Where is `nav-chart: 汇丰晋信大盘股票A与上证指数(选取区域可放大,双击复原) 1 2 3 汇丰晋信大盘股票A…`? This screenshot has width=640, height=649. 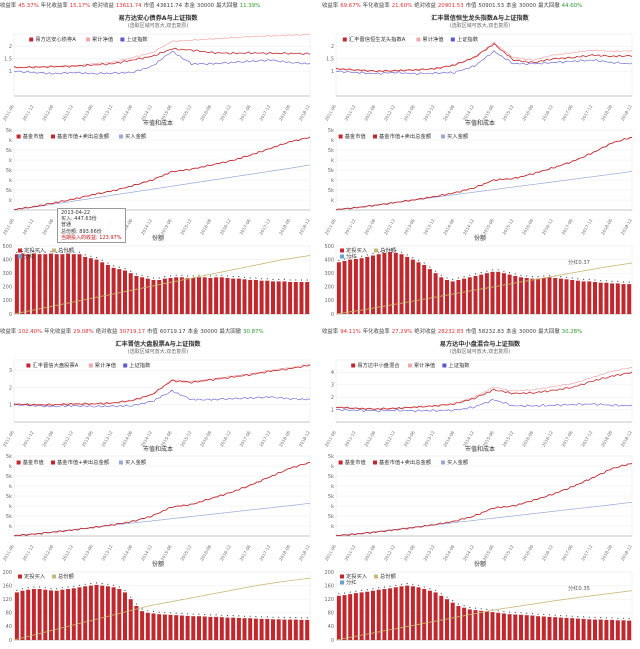 nav-chart: 汇丰晋信大盘股票A与上证指数(选取区域可放大,双击复原) 1 2 3 汇丰晋信大盘股票A… is located at coordinates (156, 394).